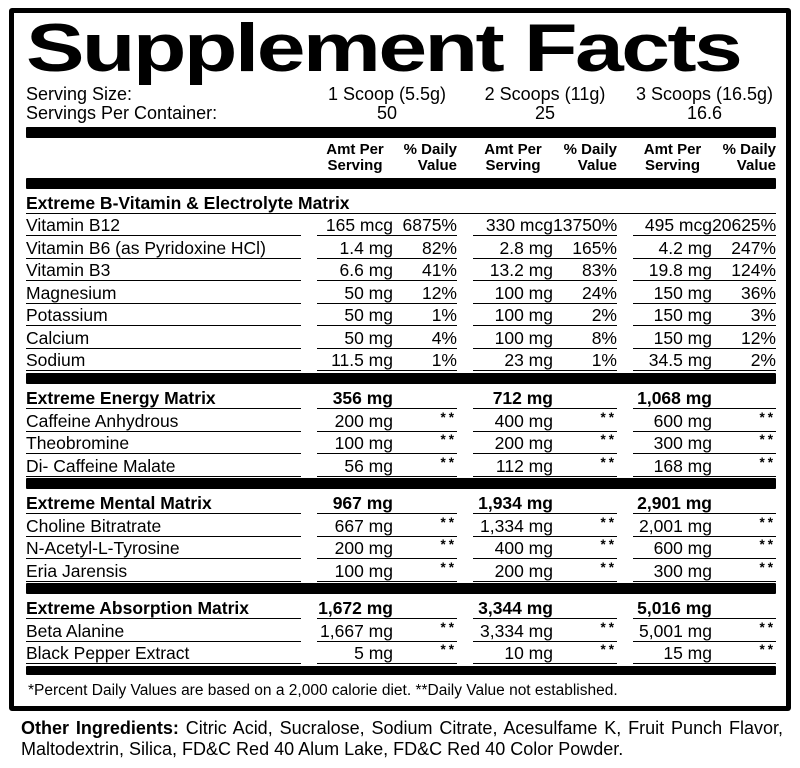 This screenshot has width=800, height=768. What do you see at coordinates (163, 525) in the screenshot?
I see `nutrient-label: Choline Bitratrate` at bounding box center [163, 525].